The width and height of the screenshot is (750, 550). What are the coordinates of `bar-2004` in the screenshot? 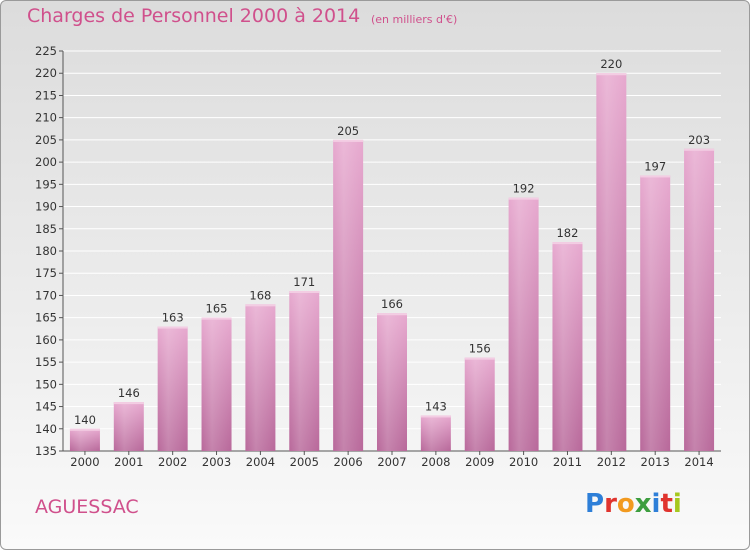 It's located at (260, 377).